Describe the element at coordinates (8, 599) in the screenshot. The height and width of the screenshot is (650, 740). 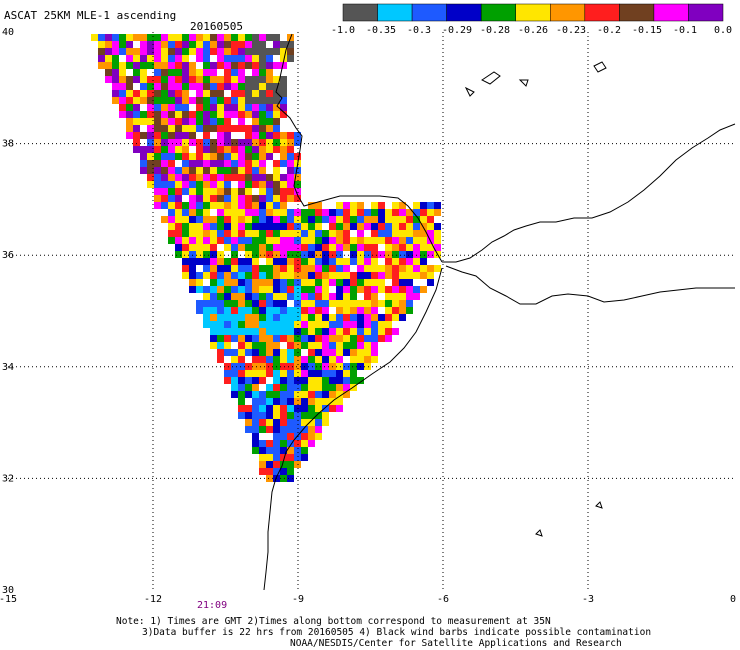
I see `lon-tick-label: -15` at that location.